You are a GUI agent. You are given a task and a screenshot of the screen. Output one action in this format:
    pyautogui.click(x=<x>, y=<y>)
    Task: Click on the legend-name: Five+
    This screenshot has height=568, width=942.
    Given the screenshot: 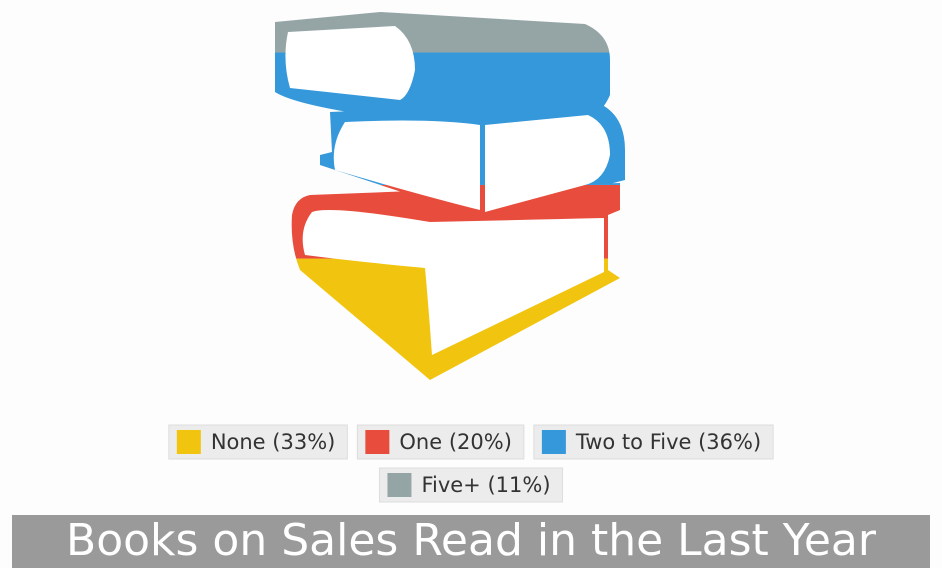 What is the action you would take?
    pyautogui.click(x=450, y=485)
    